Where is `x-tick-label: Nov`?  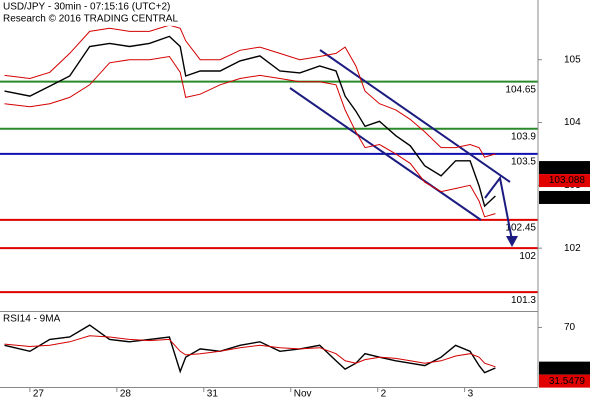 x-tick-label: Nov is located at coordinates (303, 394).